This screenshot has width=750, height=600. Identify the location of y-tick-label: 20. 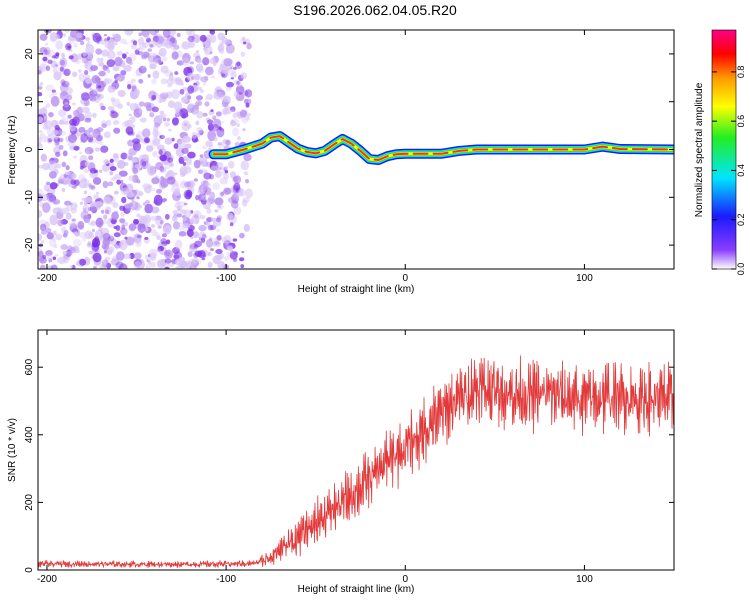
(29, 54).